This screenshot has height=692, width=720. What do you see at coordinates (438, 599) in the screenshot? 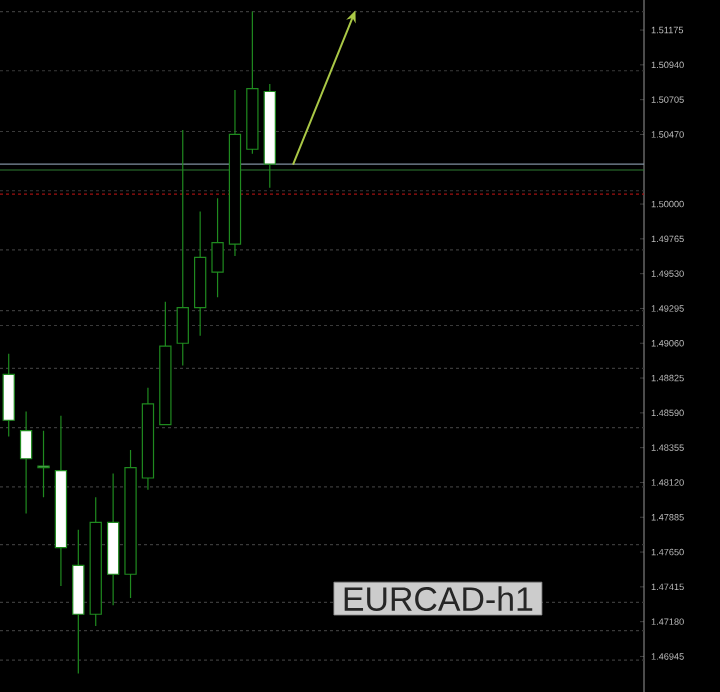
I see `text: EURCAD-h1` at bounding box center [438, 599].